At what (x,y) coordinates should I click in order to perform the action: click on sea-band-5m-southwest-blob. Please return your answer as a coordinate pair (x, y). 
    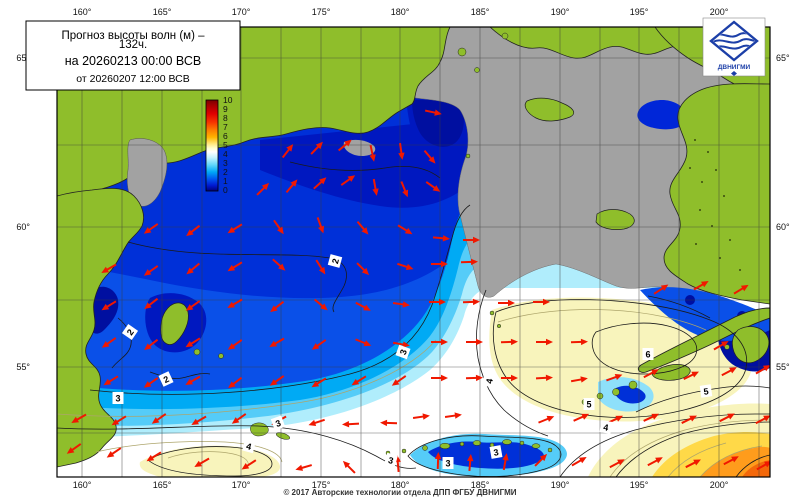
    Looking at the image, I should click on (210, 461).